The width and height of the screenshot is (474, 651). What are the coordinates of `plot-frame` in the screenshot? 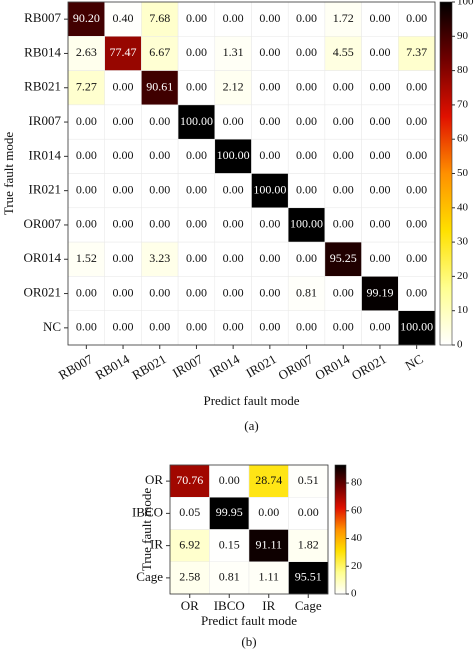 It's located at (249, 529).